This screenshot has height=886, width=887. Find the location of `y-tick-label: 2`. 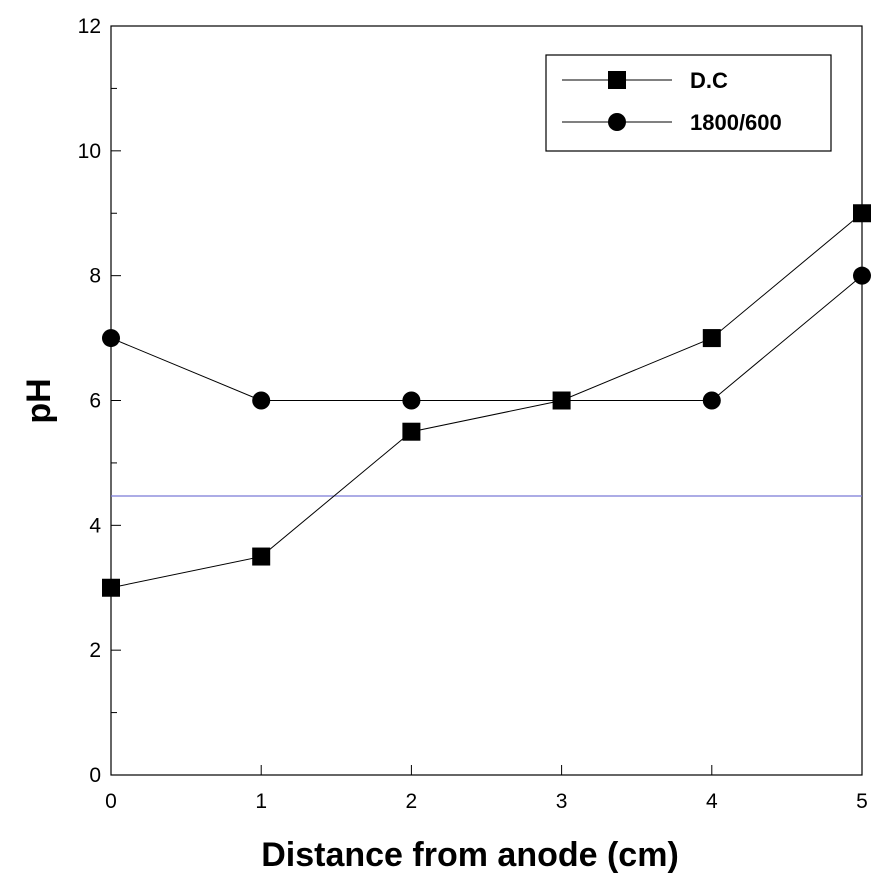

y-tick-label: 2 is located at coordinates (95, 650).